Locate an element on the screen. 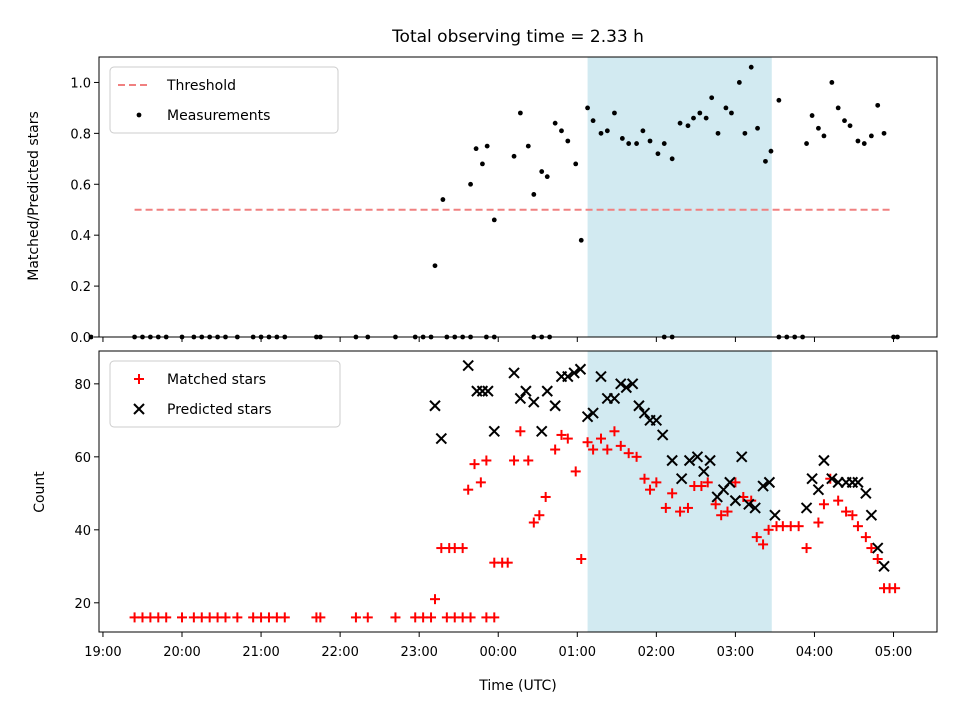 The width and height of the screenshot is (960, 720). y-tick-label: 1.0 is located at coordinates (80, 83).